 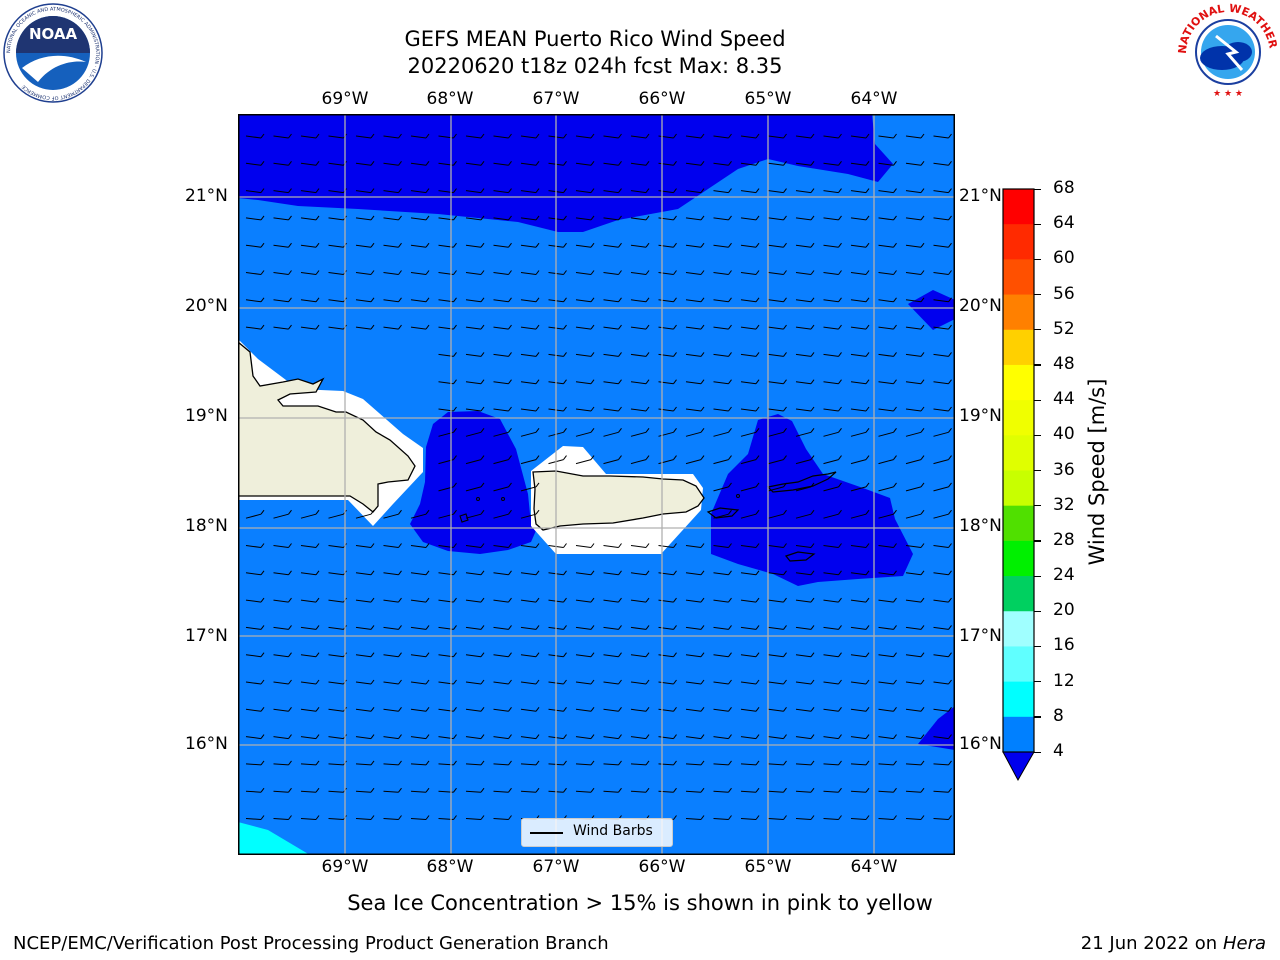 I want to click on lon-label-bottom-65w: 65°W, so click(x=768, y=867).